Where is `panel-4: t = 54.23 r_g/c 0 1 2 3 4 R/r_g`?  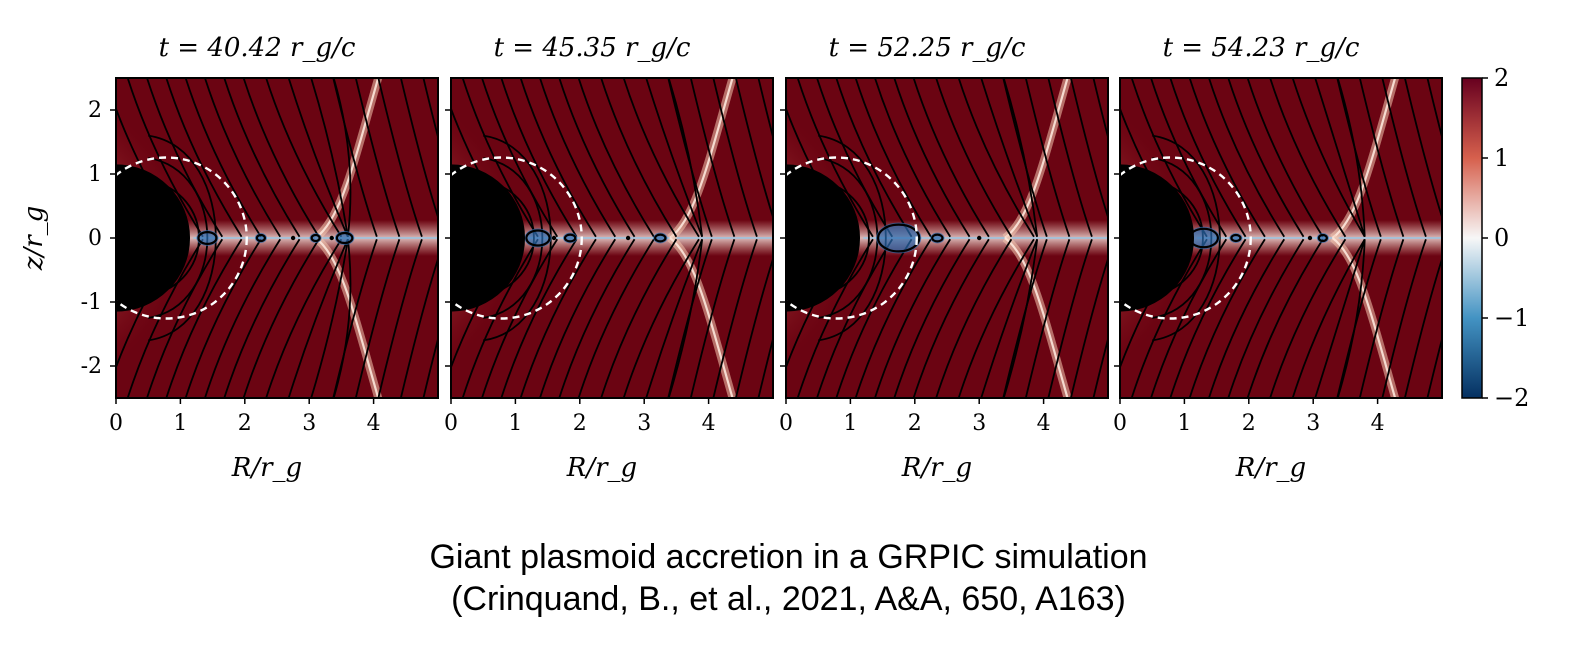
panel-4: t = 54.23 r_g/c 0 1 2 3 4 R/r_g is located at coordinates (1278, 258).